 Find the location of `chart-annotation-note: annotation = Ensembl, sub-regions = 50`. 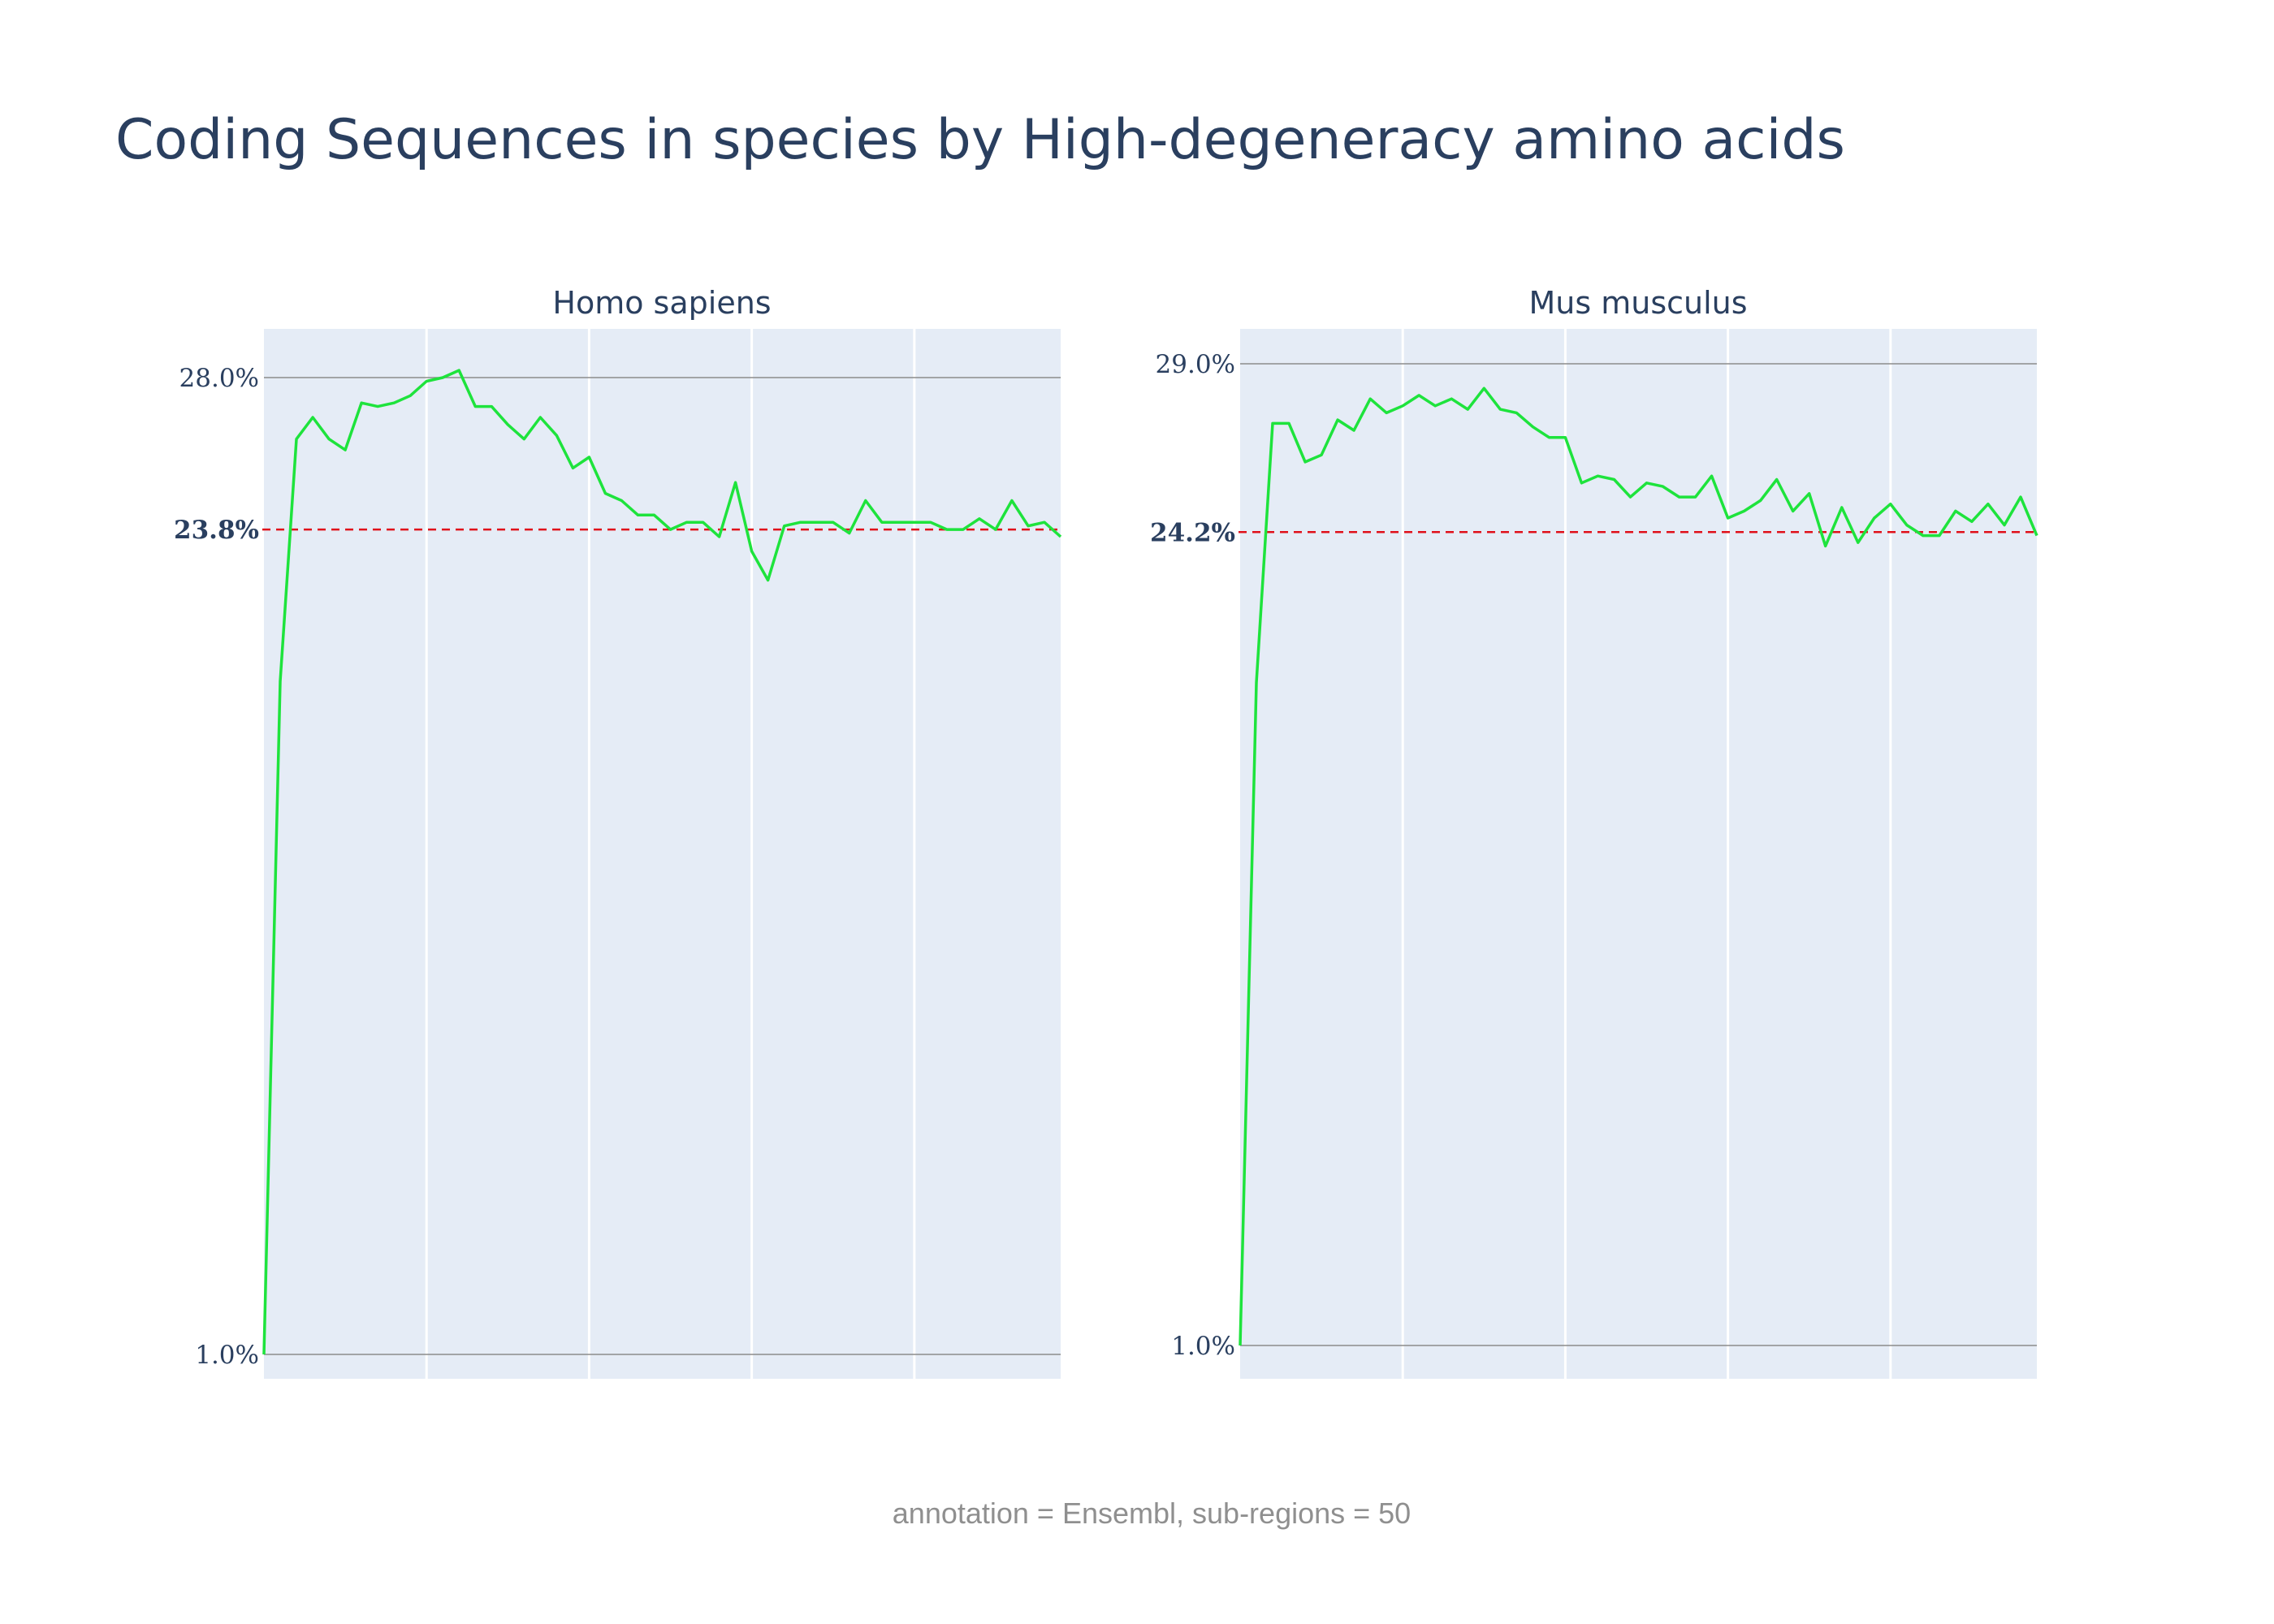

chart-annotation-note: annotation = Ensembl, sub-regions = 50 is located at coordinates (1152, 1514).